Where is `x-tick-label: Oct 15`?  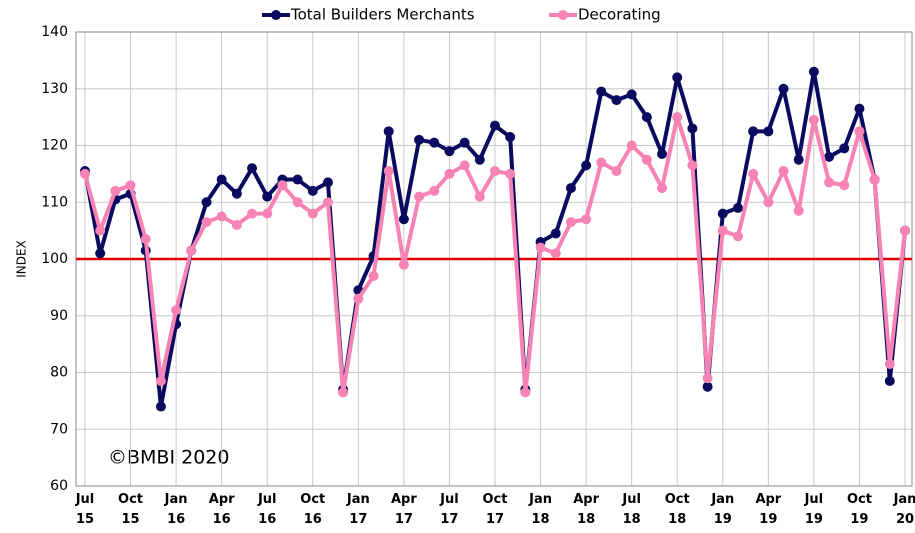
x-tick-label: Oct 15 is located at coordinates (131, 509).